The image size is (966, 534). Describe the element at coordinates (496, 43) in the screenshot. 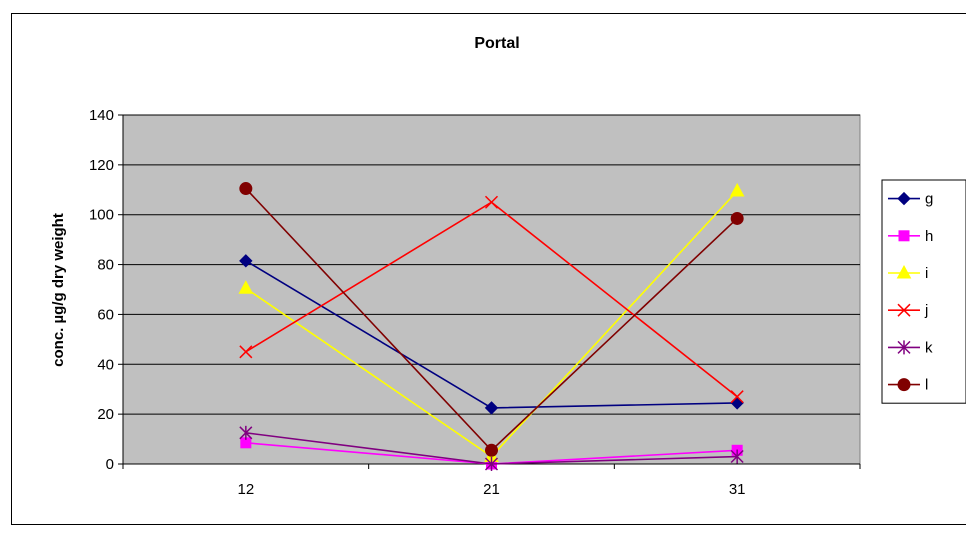

I see `chart-title: Portal` at that location.